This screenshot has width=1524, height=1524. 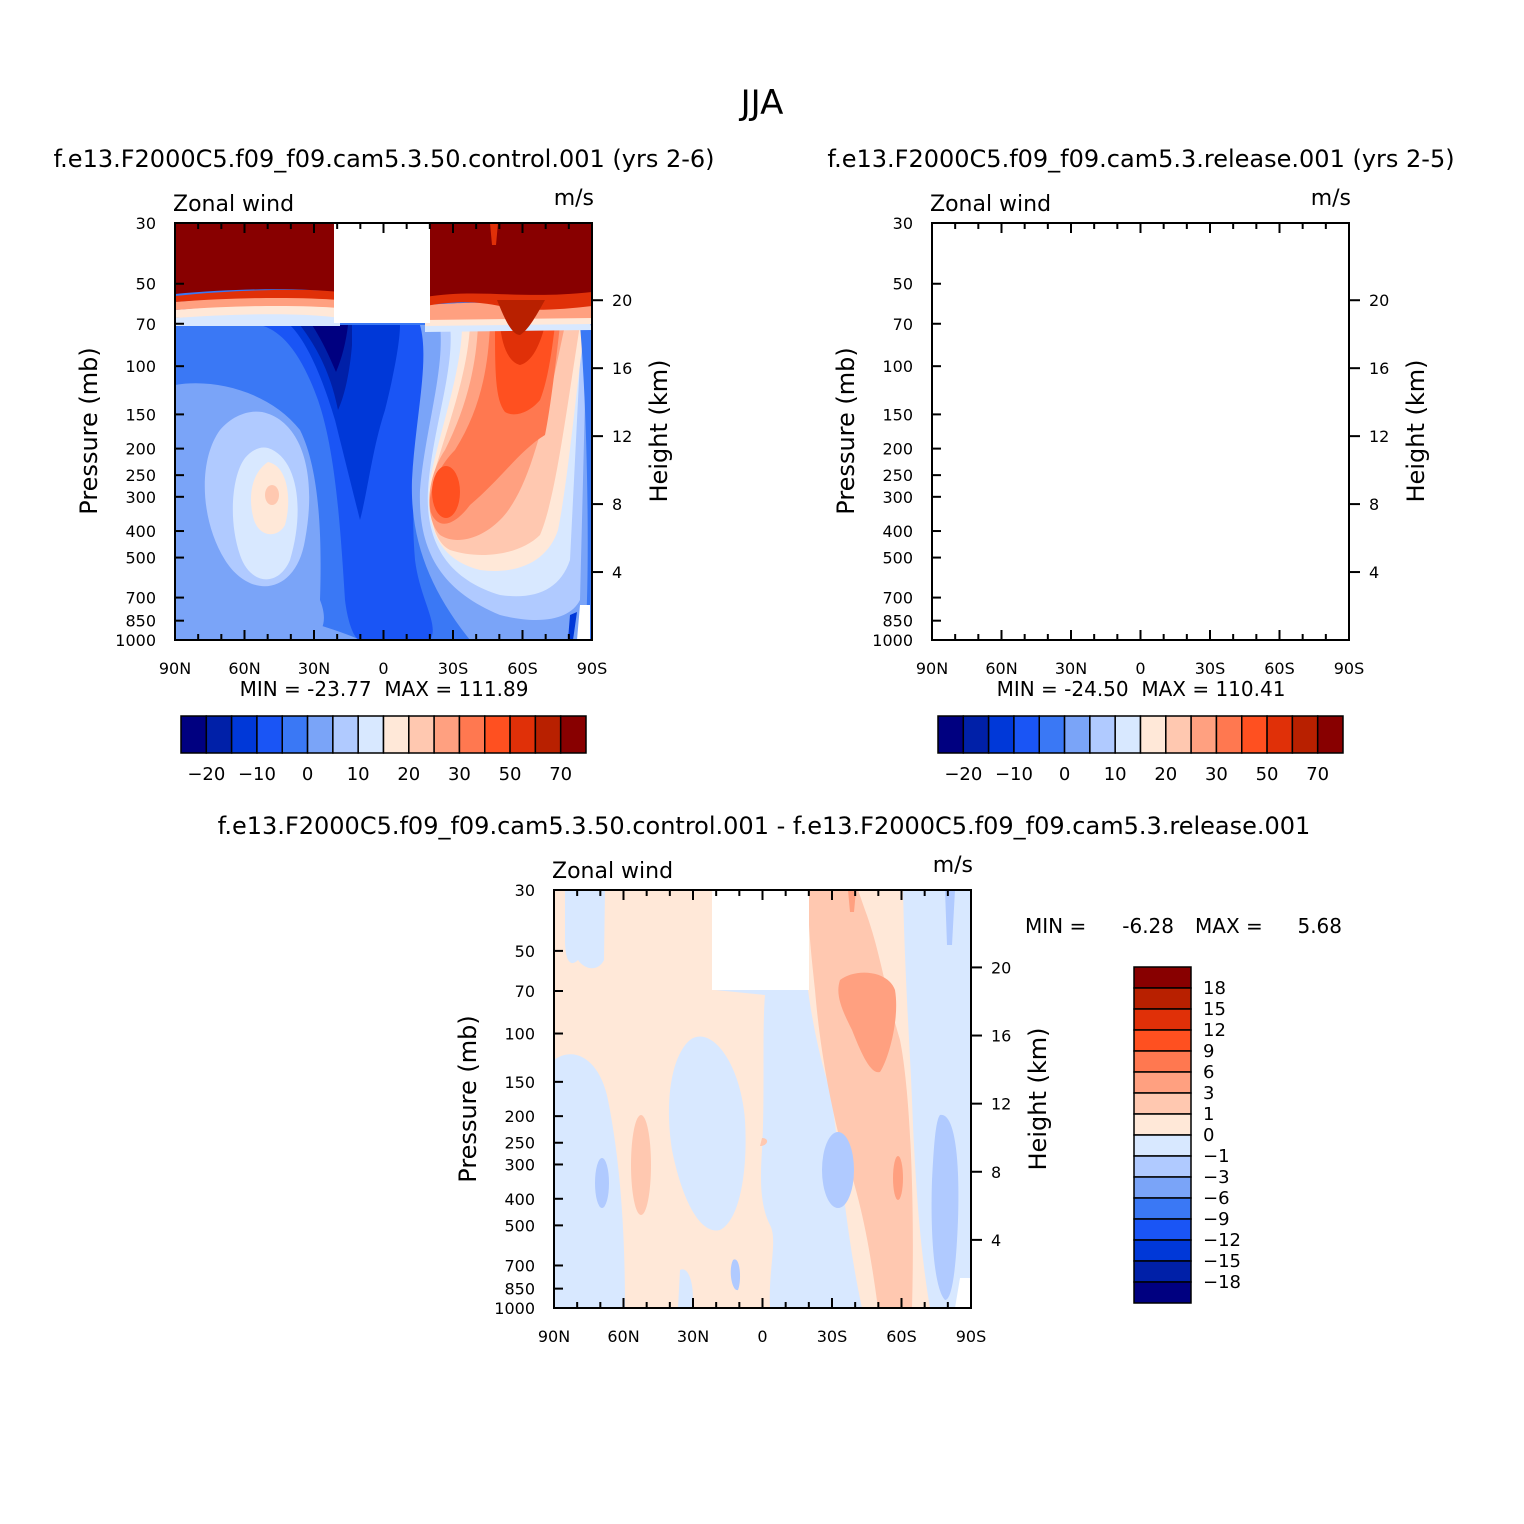 I want to click on y-tick-label: 100, so click(x=140, y=366).